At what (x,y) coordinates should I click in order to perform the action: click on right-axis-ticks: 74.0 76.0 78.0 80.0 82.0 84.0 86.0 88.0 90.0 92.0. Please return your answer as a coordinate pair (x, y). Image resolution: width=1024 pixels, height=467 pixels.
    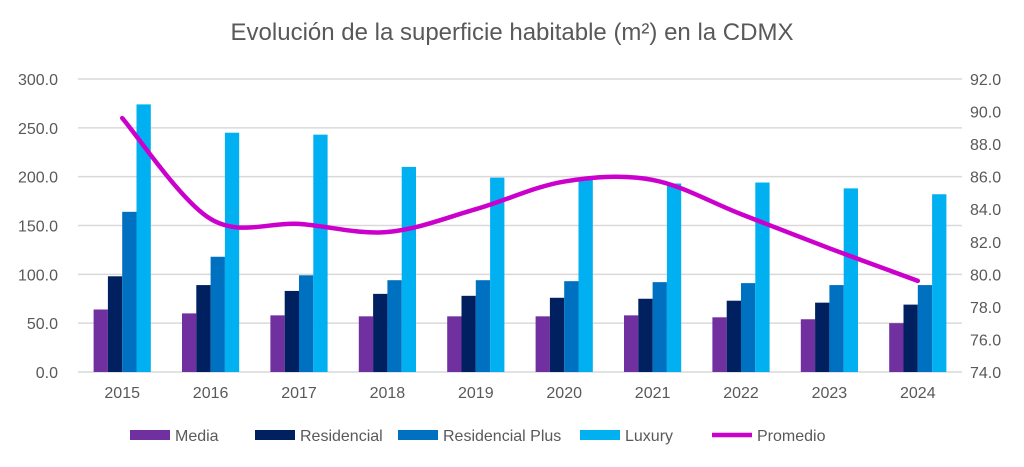
    Looking at the image, I should click on (985, 227).